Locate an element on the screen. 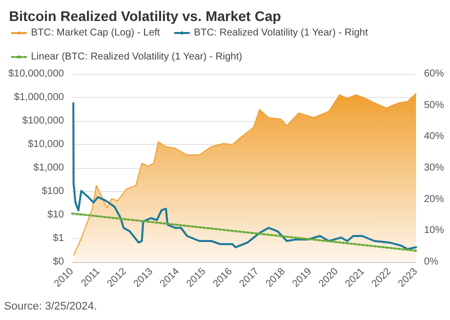  y-tick-label: $1 is located at coordinates (58, 238).